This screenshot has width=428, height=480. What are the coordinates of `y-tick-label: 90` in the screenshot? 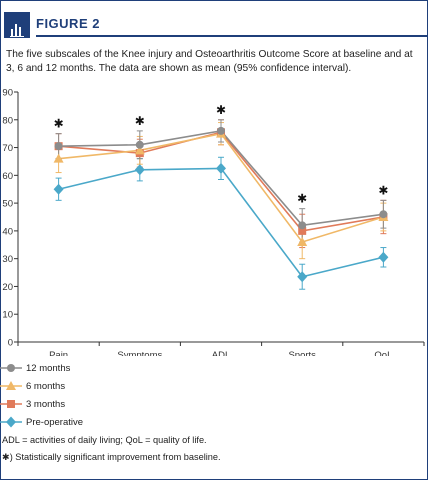 It's located at (7, 93).